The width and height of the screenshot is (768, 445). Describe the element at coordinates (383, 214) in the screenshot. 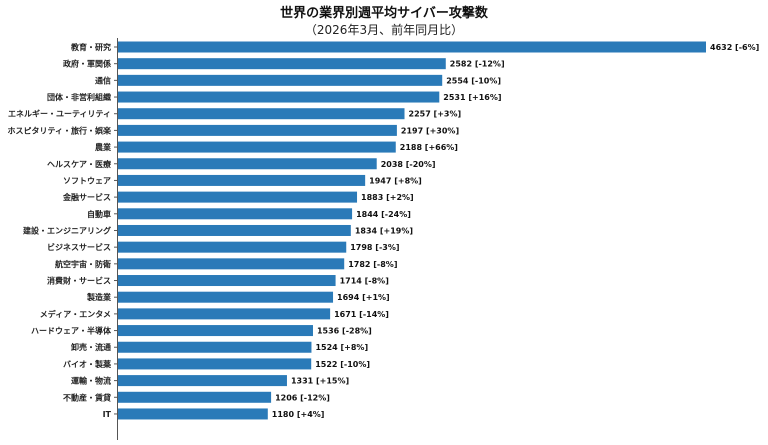

I see `data-label: 1844 [-24%]` at that location.